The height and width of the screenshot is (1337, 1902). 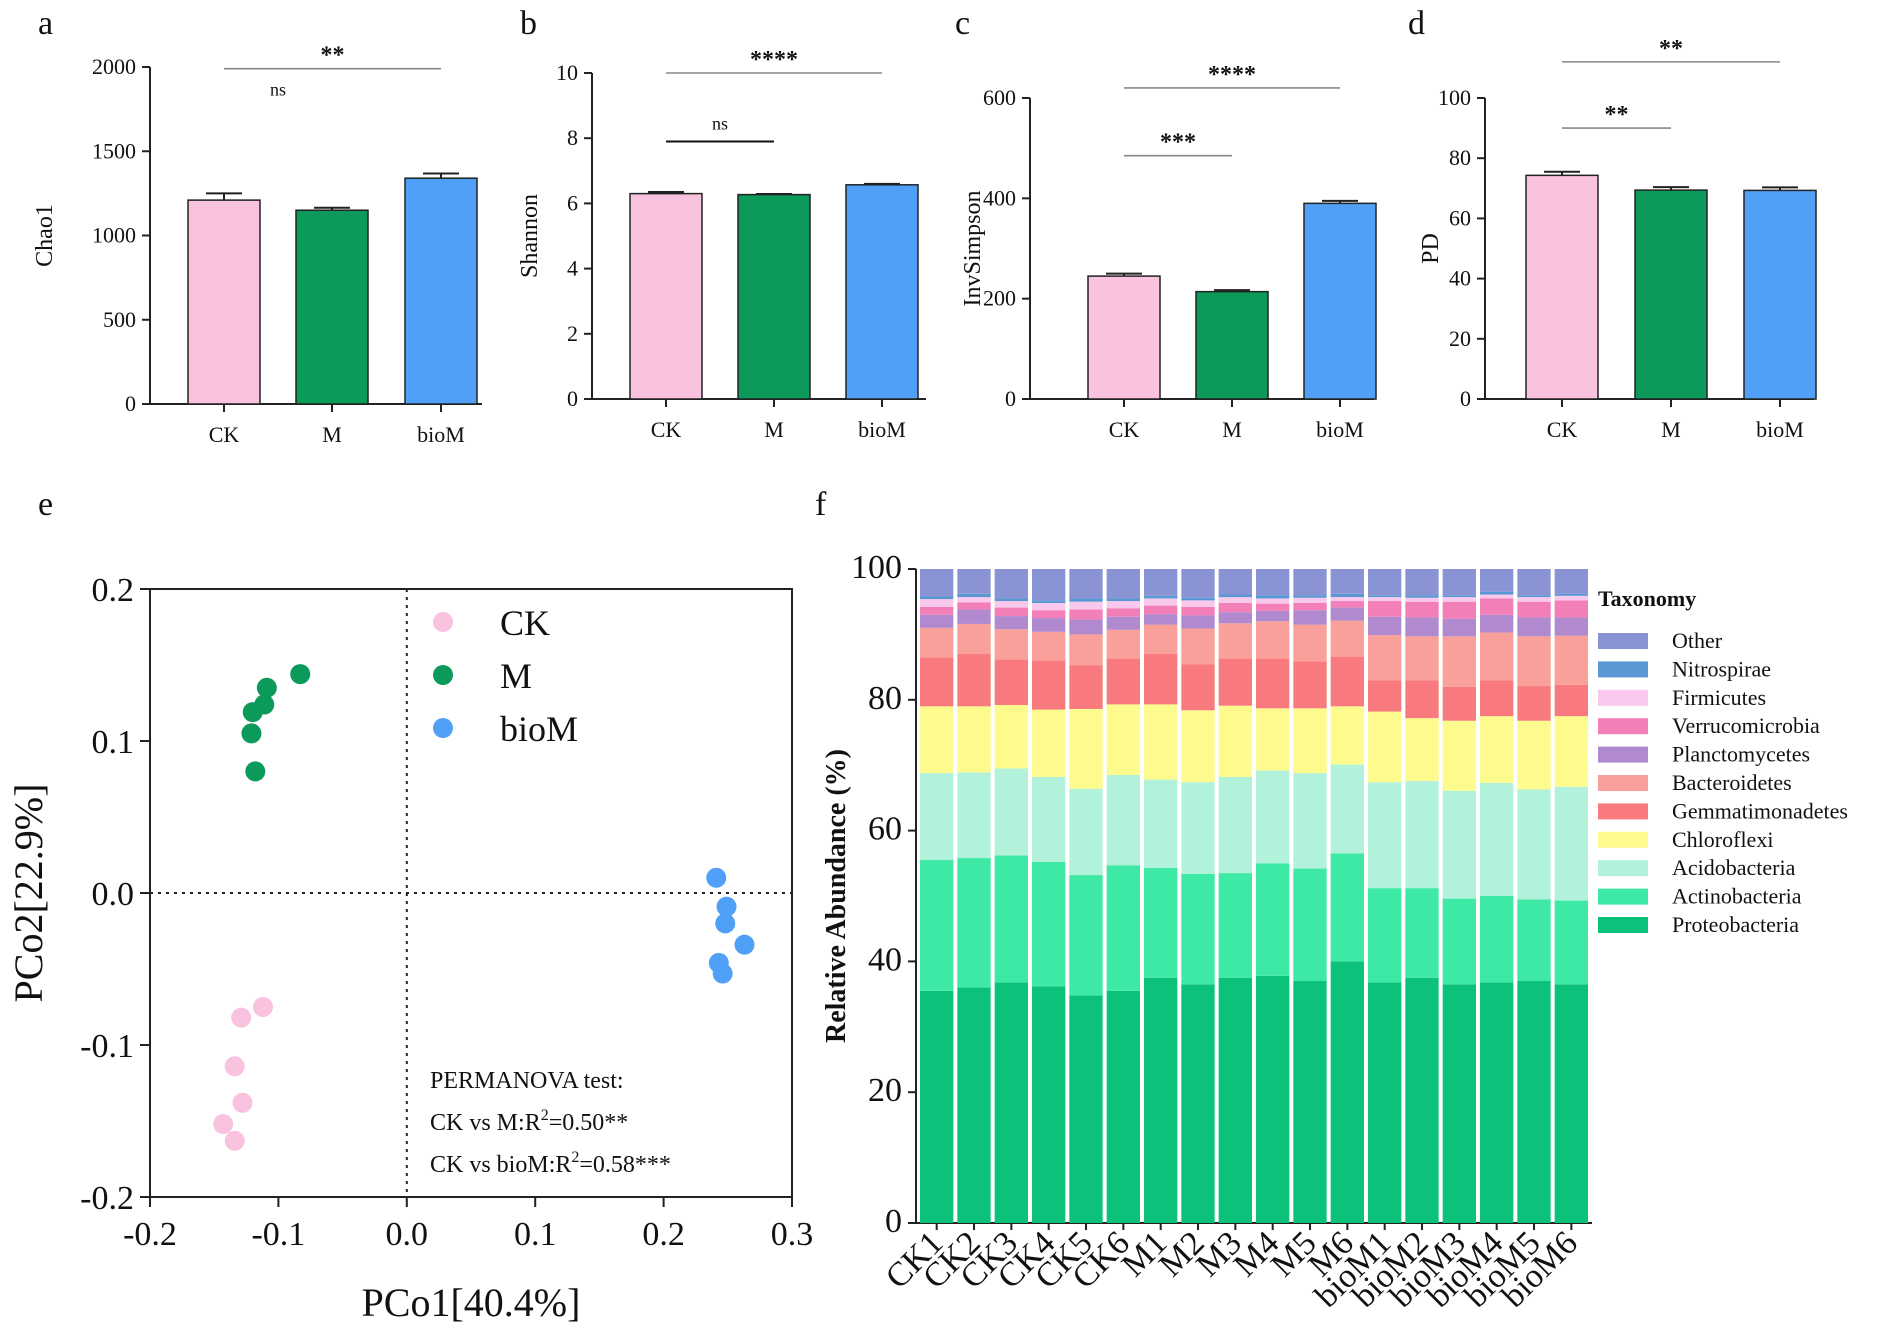 I want to click on y-tick-label: 100, so click(x=1454, y=97).